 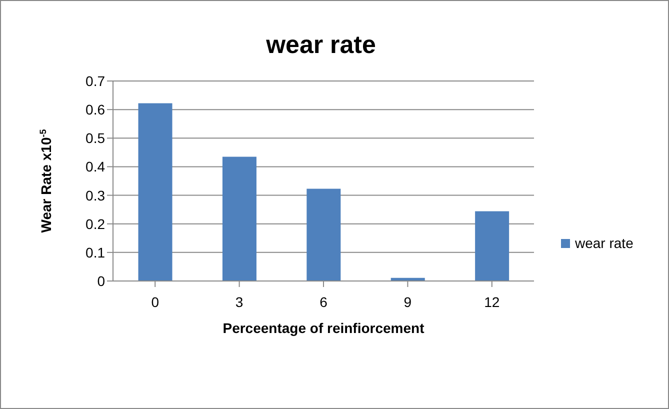 I want to click on y-tick-label: 0.7, so click(x=96, y=80).